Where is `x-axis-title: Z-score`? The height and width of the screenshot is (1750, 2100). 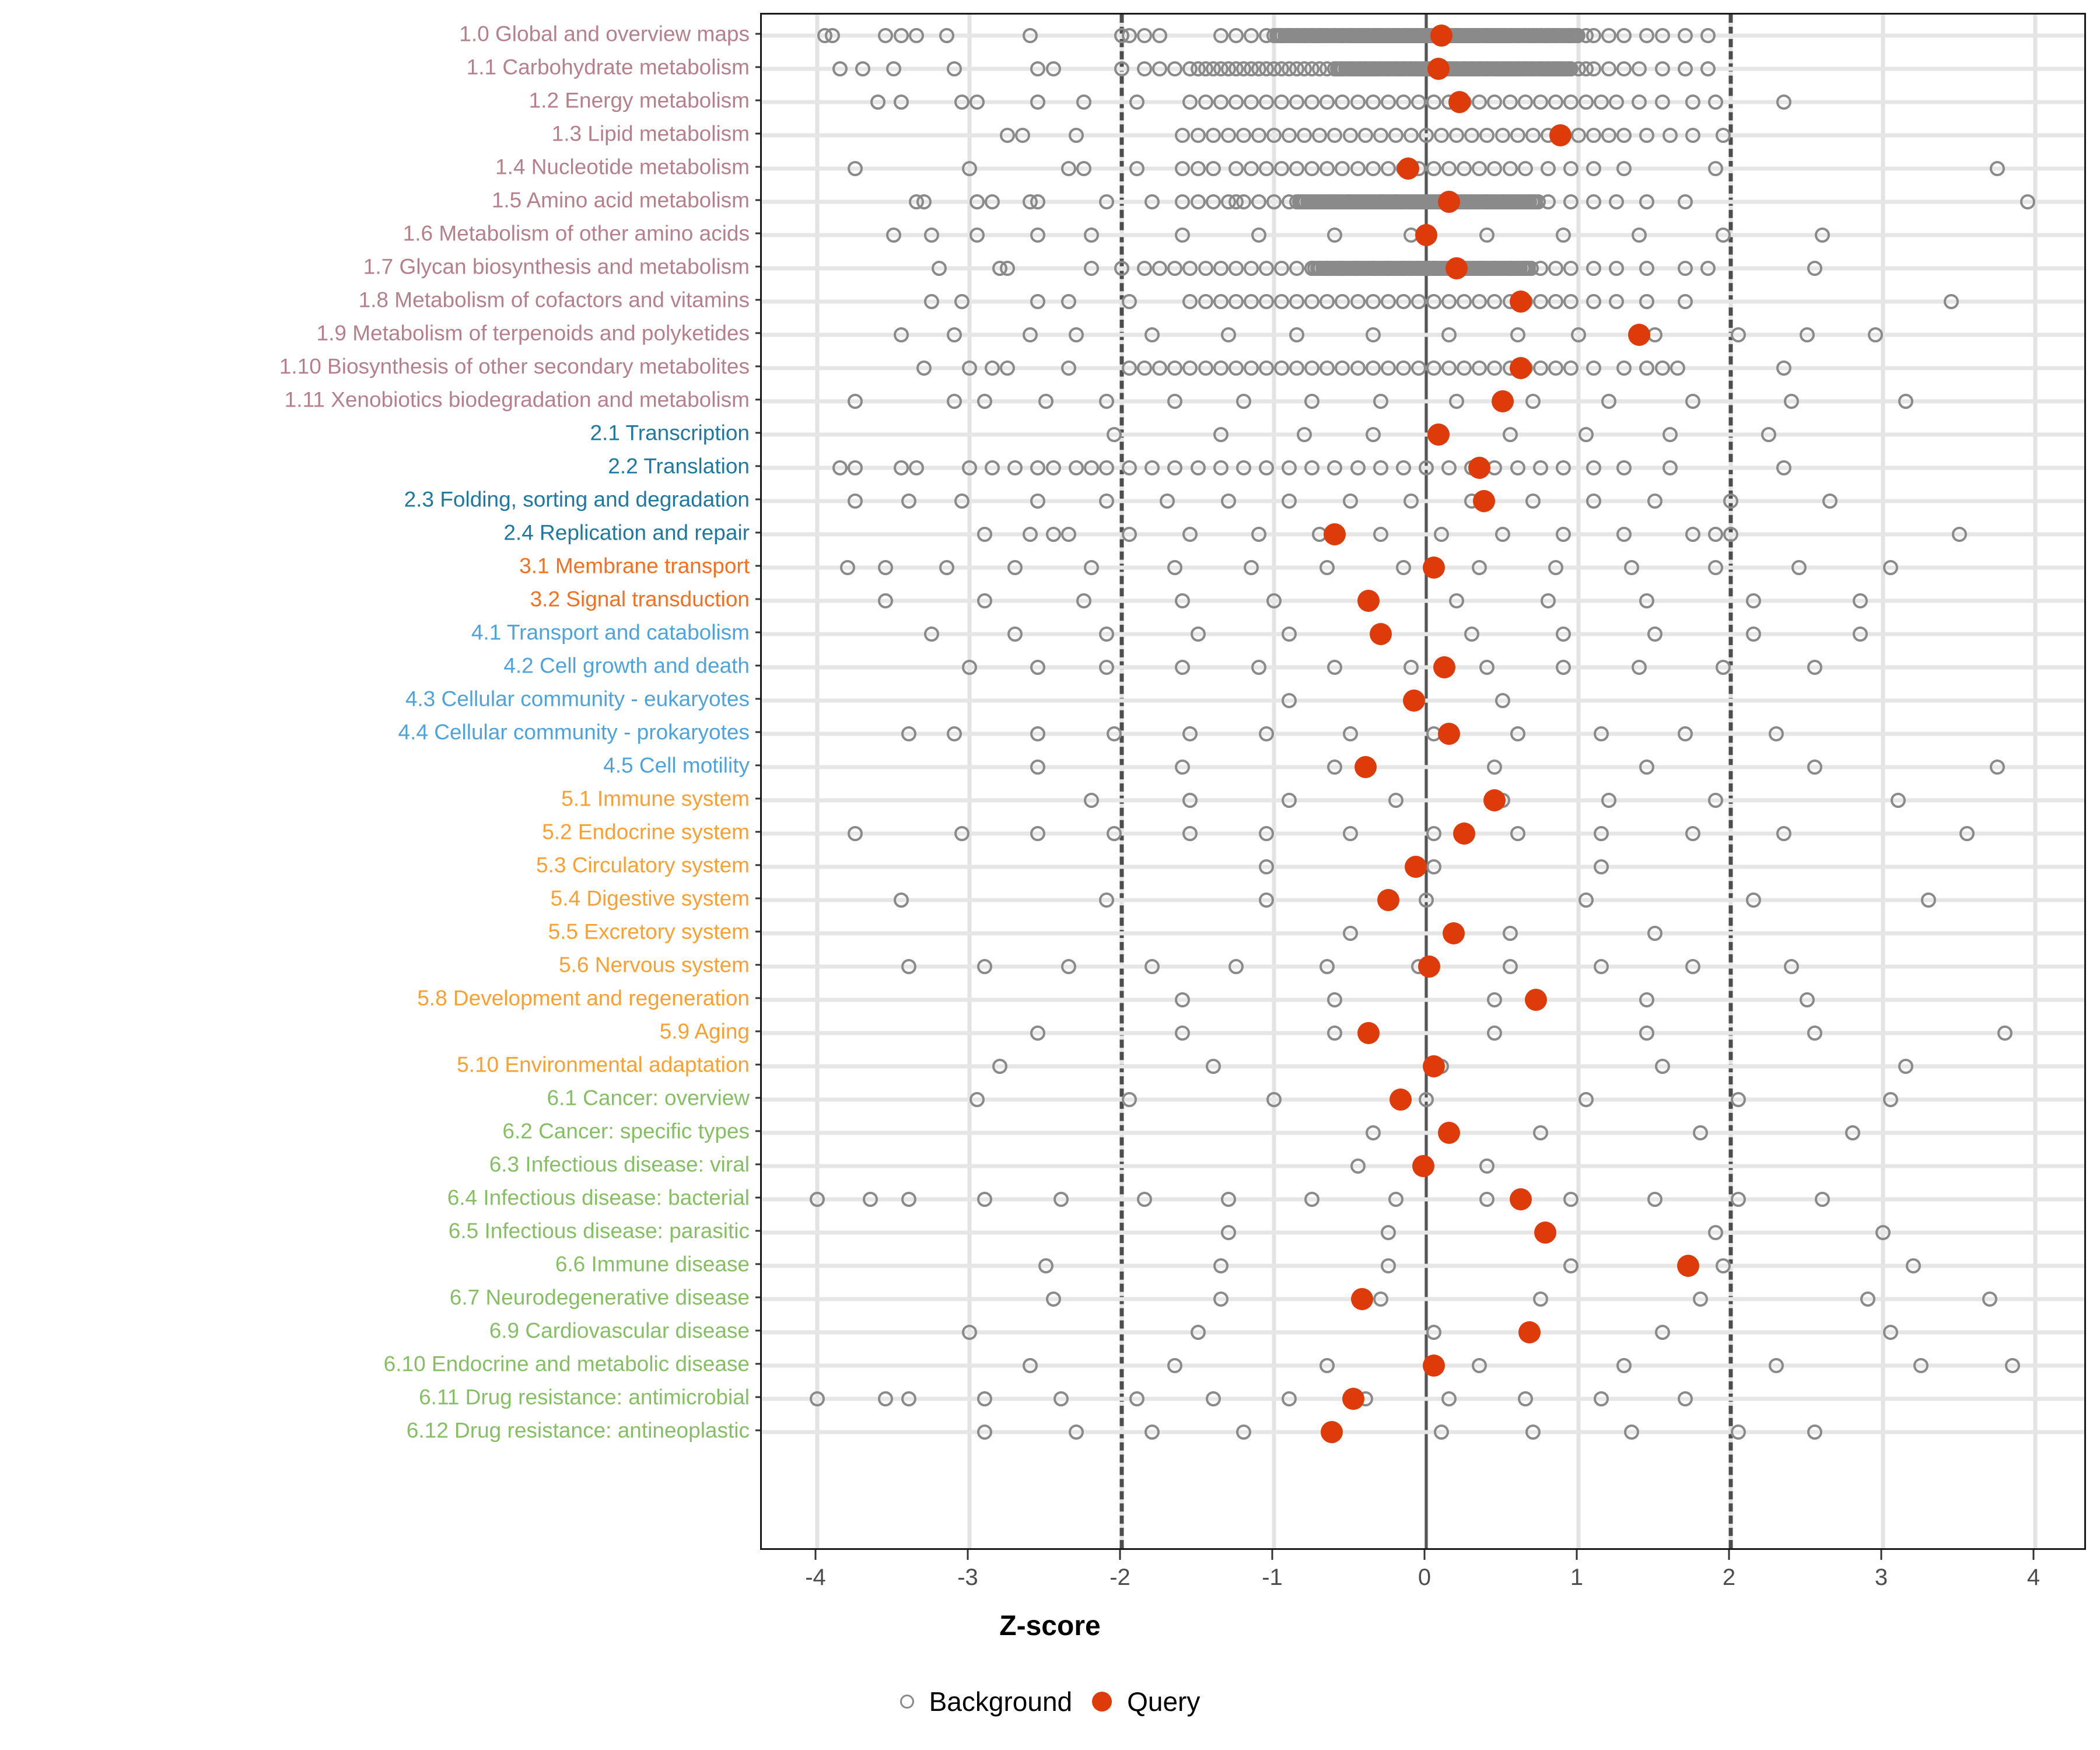
x-axis-title: Z-score is located at coordinates (1050, 1626).